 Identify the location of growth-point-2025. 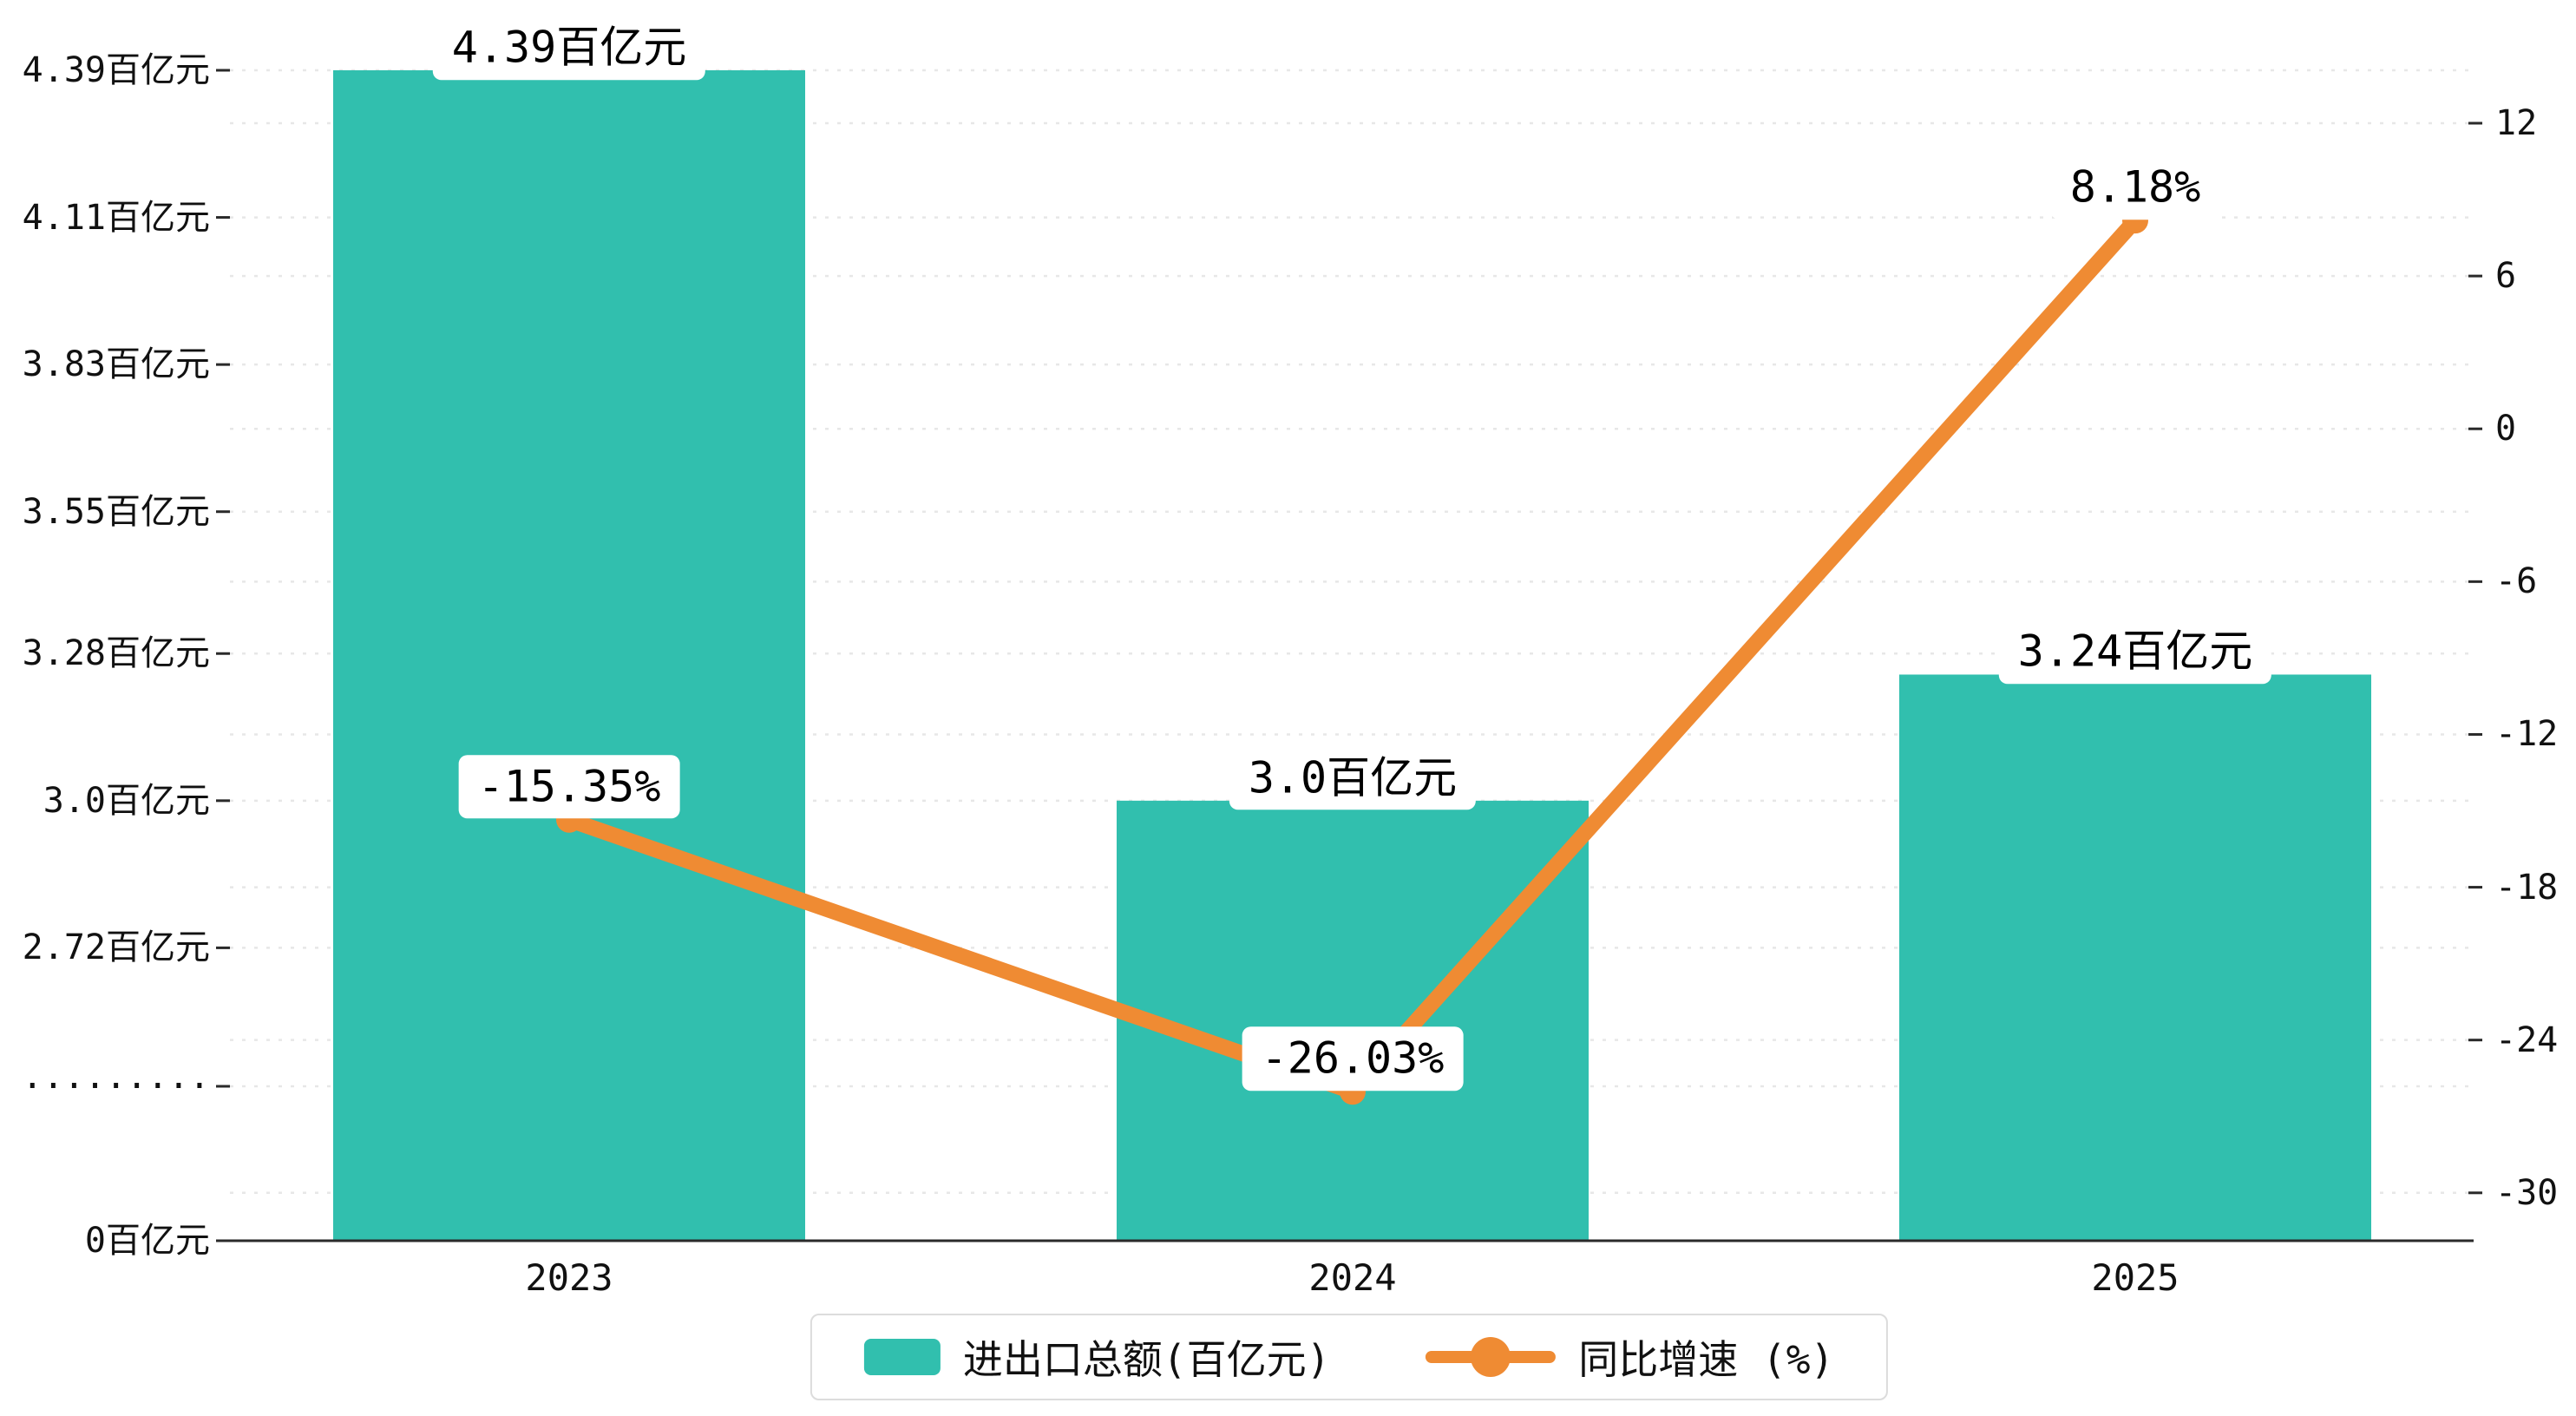
(2135, 220).